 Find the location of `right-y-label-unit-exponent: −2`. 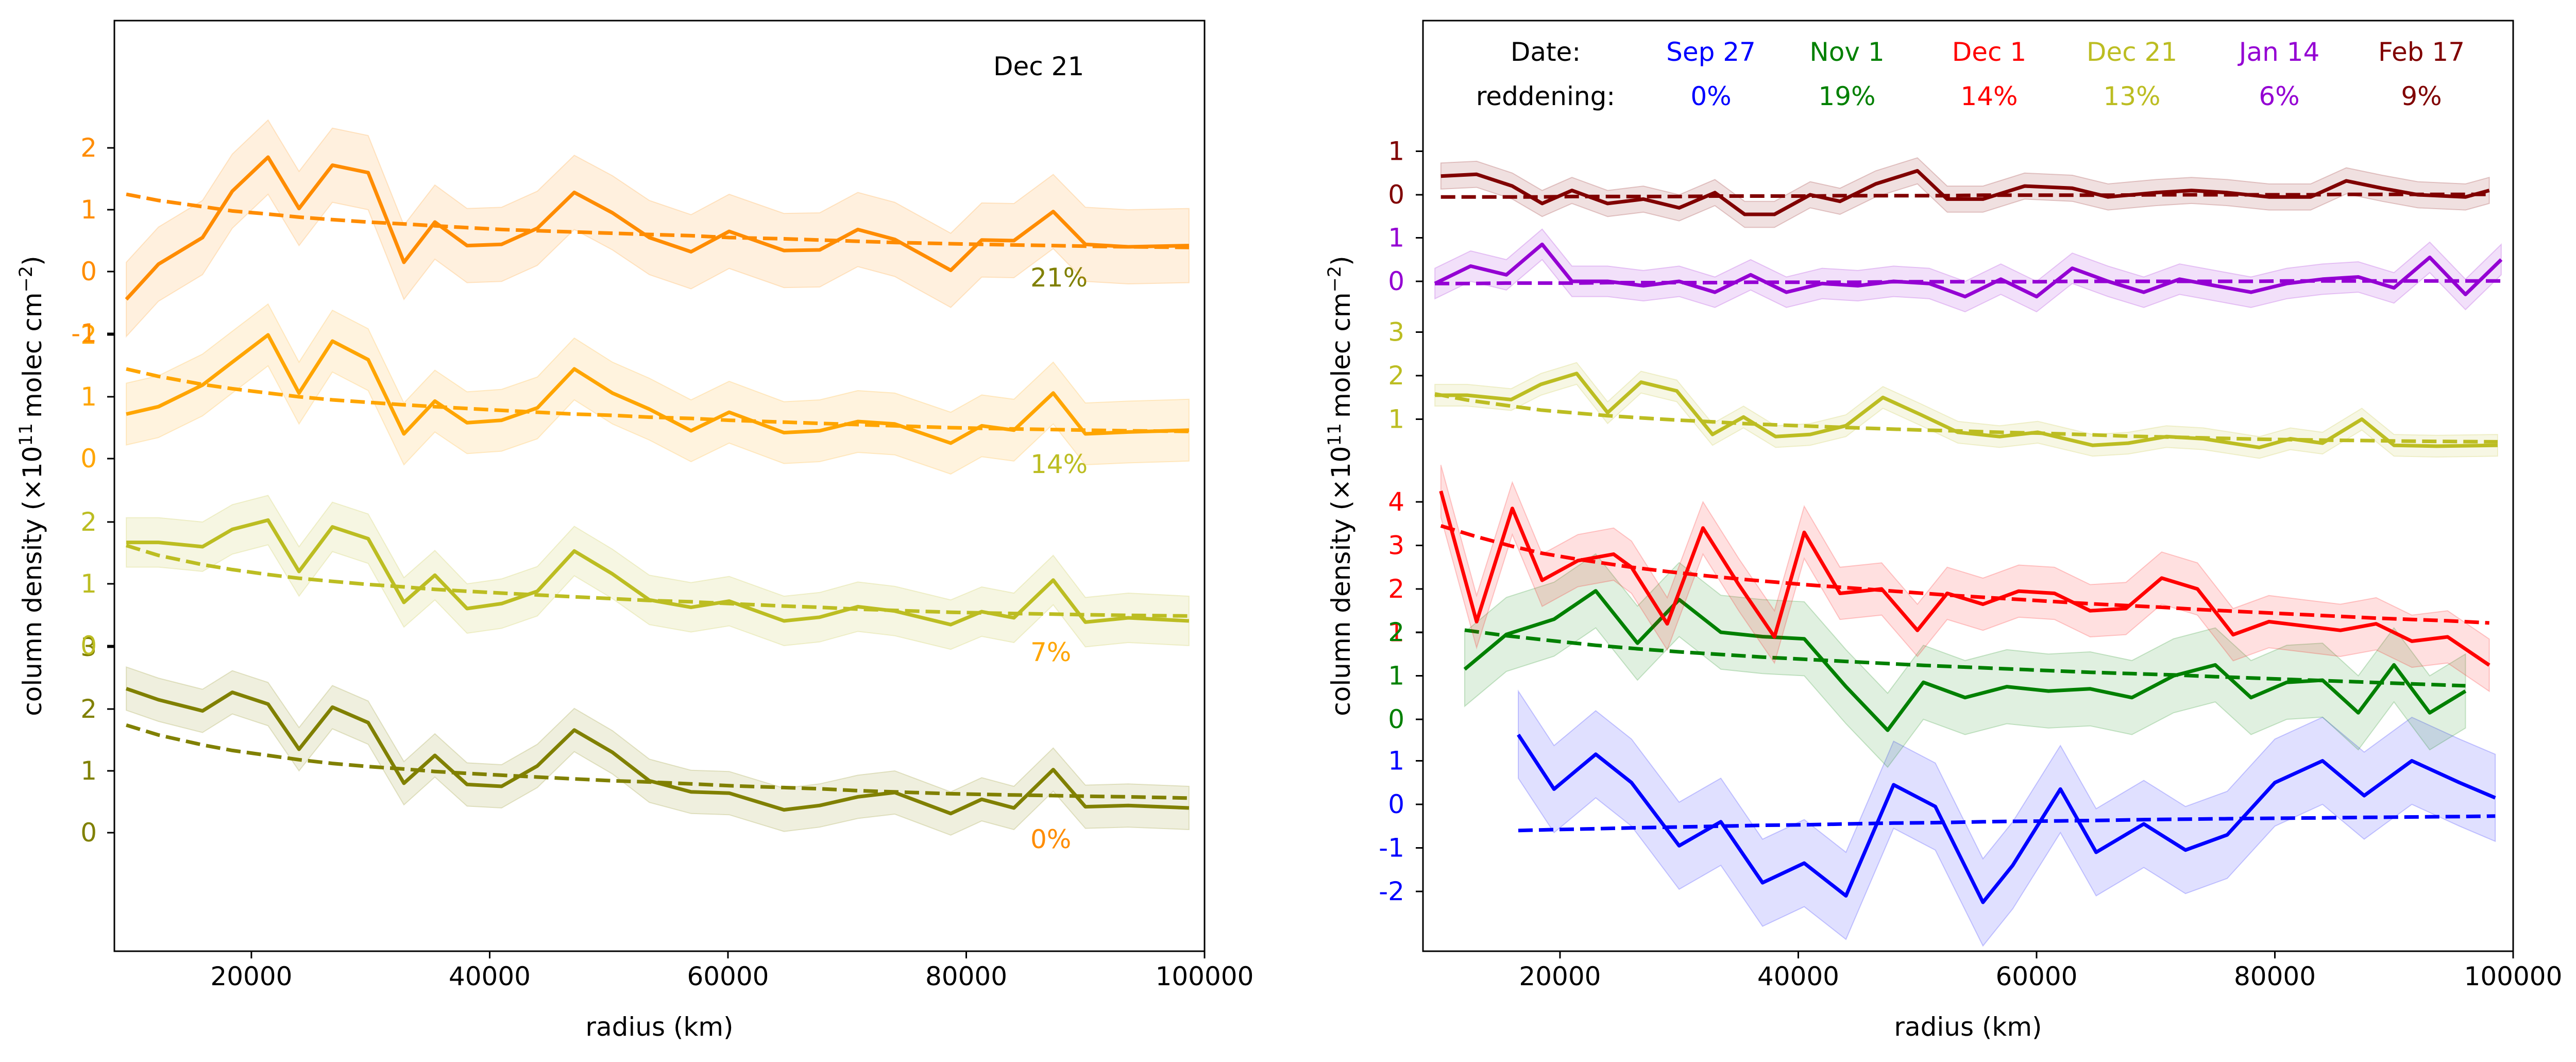

right-y-label-unit-exponent: −2 is located at coordinates (1335, 279).